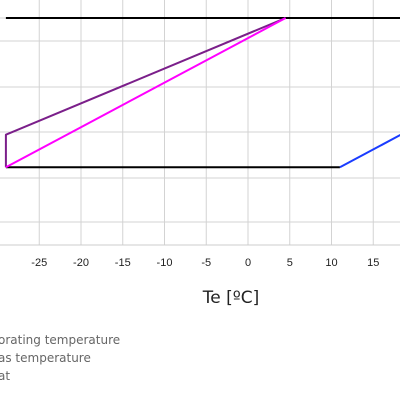 Image resolution: width=400 pixels, height=400 pixels. I want to click on legend-item-3: at, so click(5, 376).